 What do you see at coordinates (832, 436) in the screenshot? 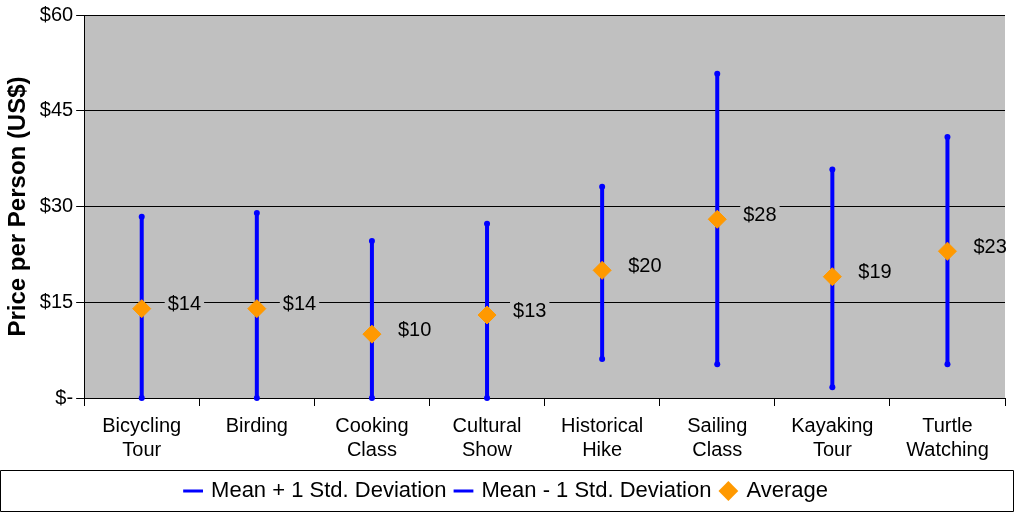
I see `x-tick-label: Kayaking Tour` at bounding box center [832, 436].